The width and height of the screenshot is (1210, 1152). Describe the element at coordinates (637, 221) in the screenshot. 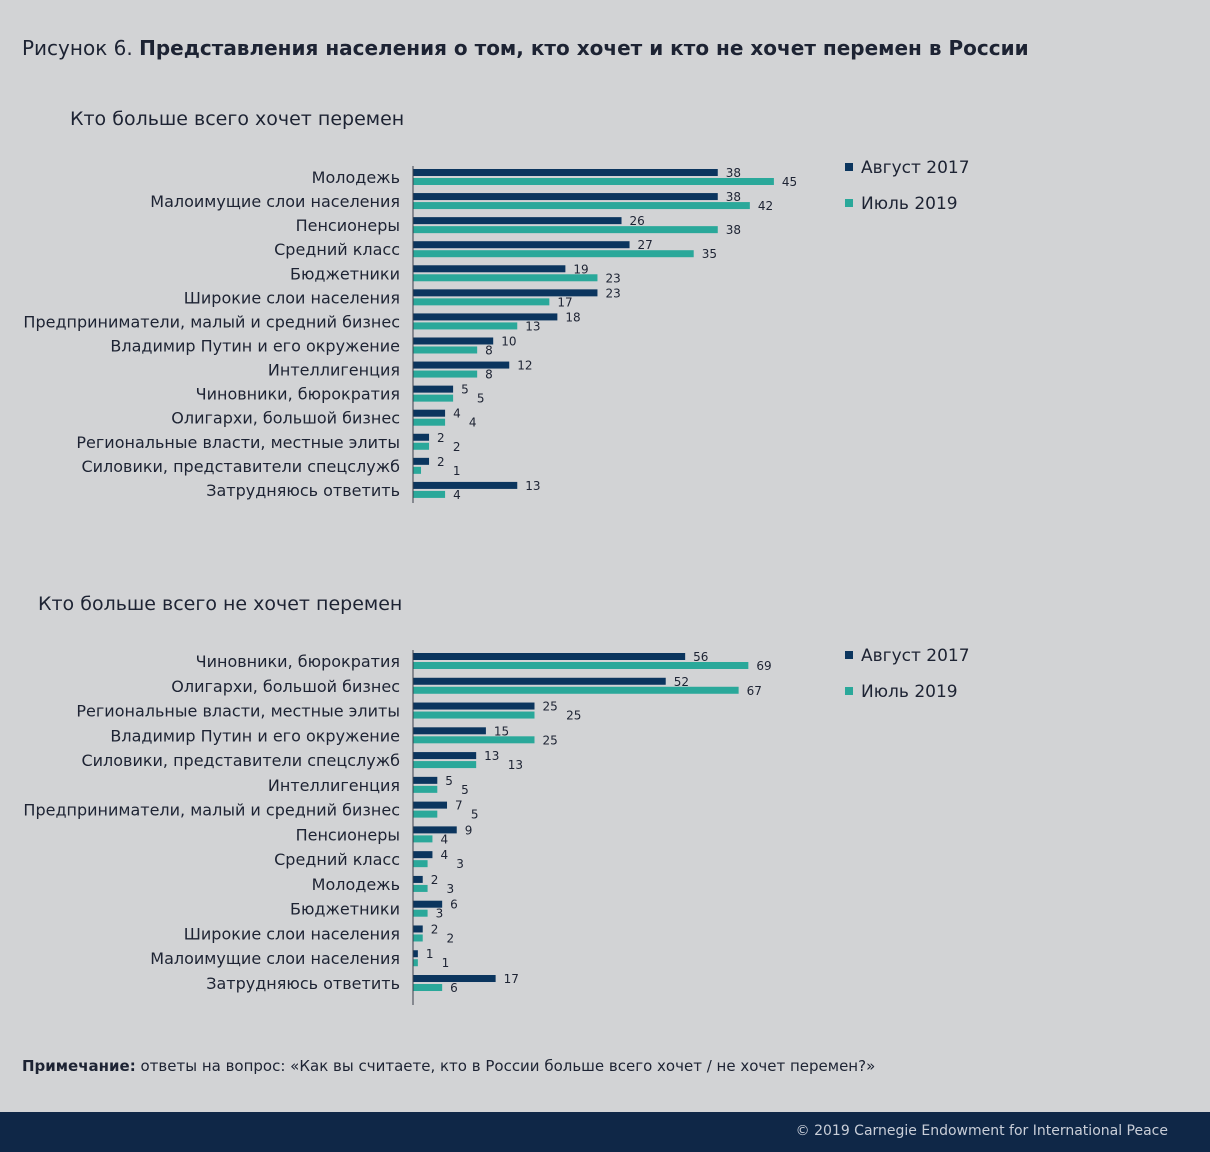

I see `value-label: 26` at that location.